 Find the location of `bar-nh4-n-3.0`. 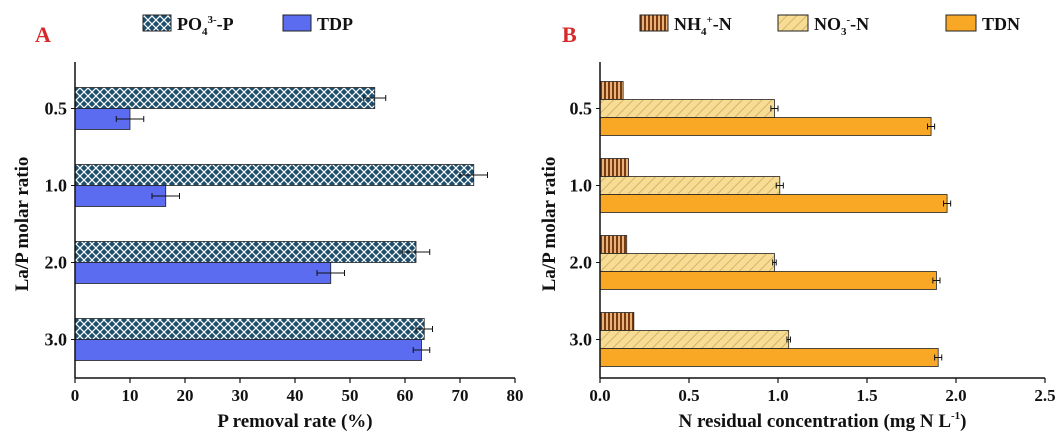

bar-nh4-n-3.0 is located at coordinates (617, 321).